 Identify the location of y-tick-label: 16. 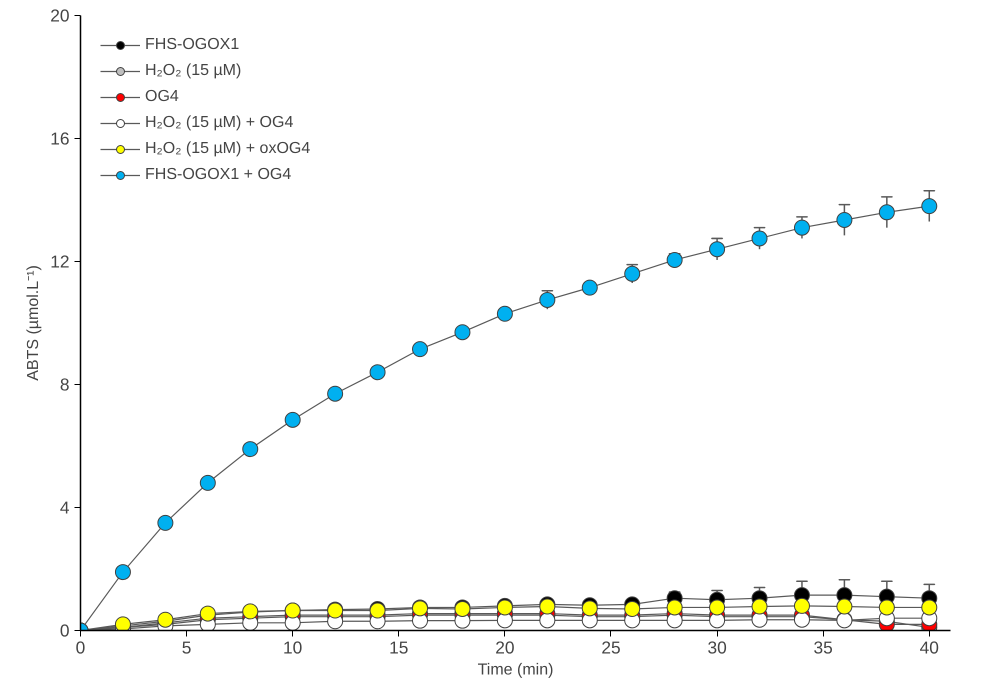
(60, 138).